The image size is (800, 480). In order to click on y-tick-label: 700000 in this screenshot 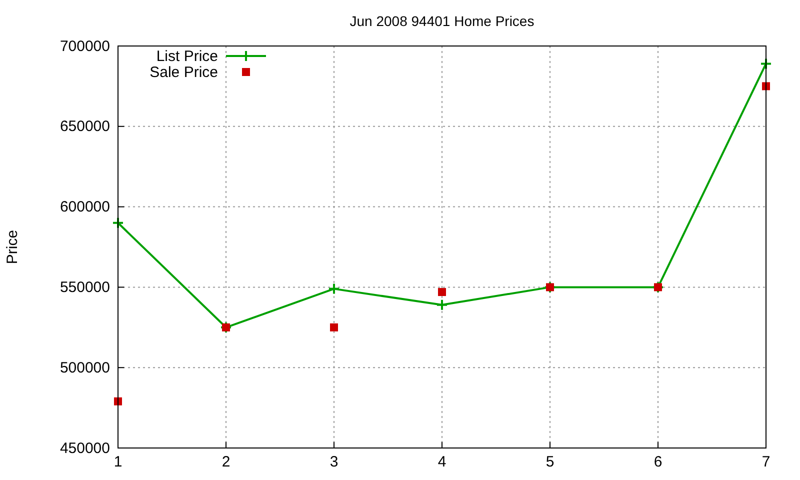, I will do `click(85, 46)`.